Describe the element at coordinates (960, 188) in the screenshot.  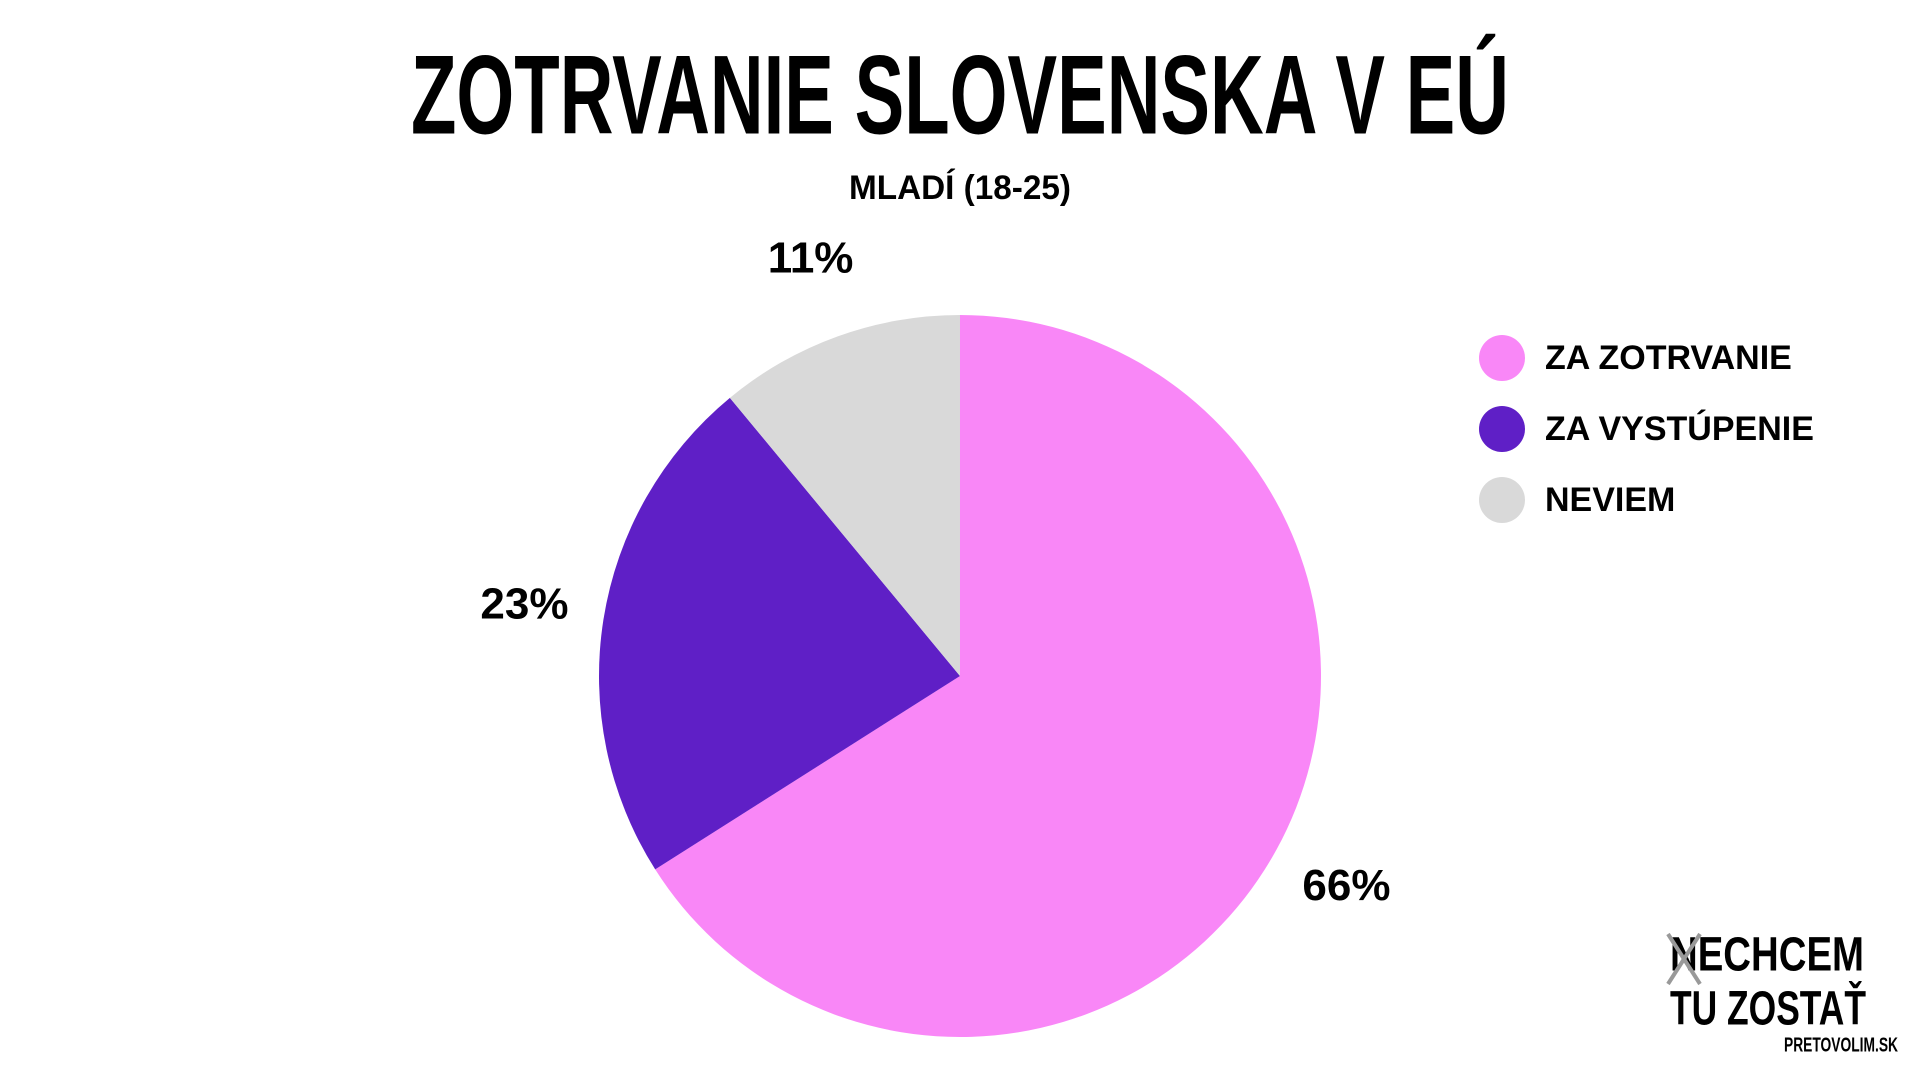
I see `chart-subtitle: MLADÍ (18-25)` at that location.